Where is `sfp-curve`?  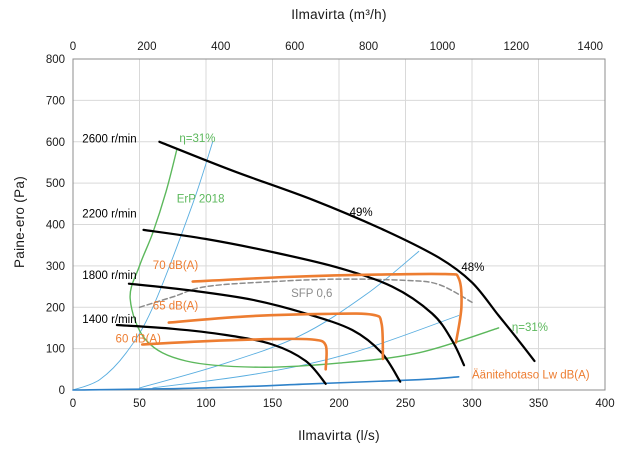 sfp-curve is located at coordinates (305, 293).